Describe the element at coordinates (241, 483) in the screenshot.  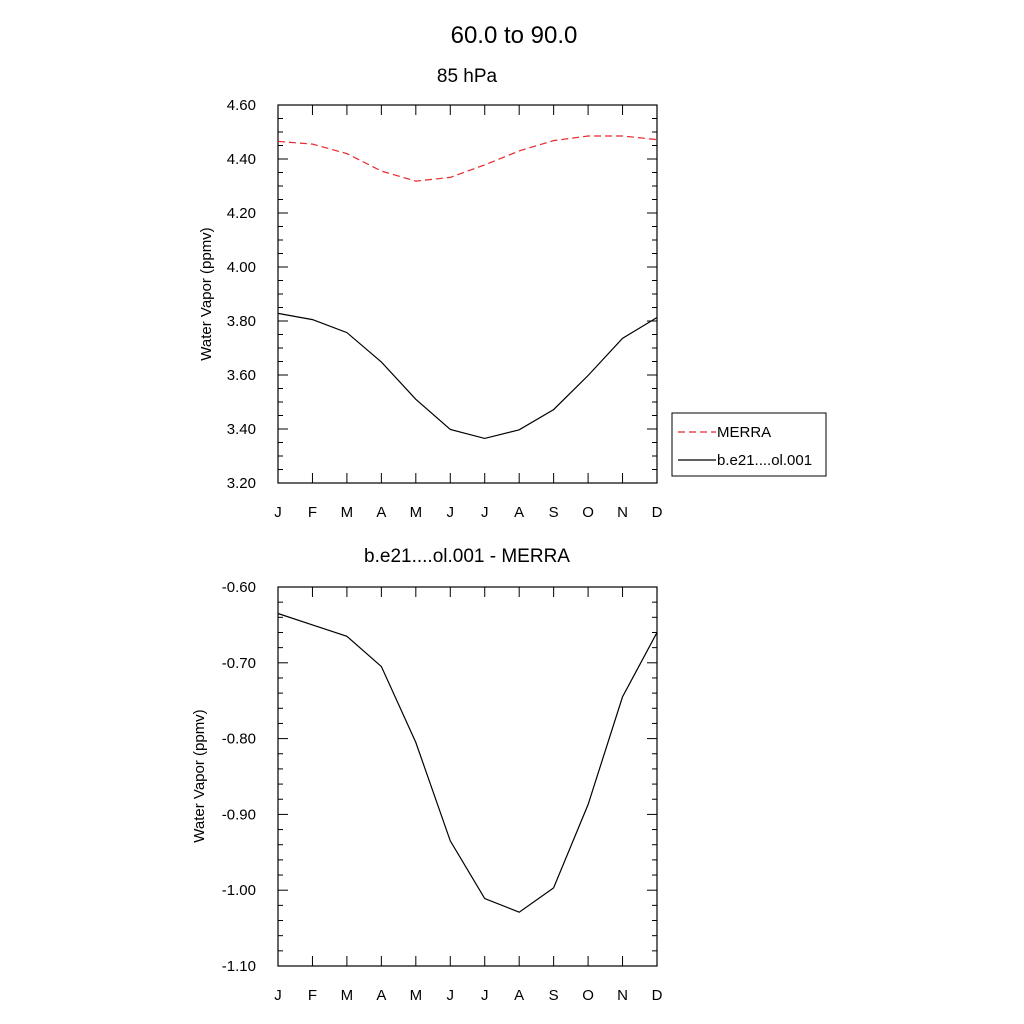
I see `top-y-tick-label: 3.20` at that location.